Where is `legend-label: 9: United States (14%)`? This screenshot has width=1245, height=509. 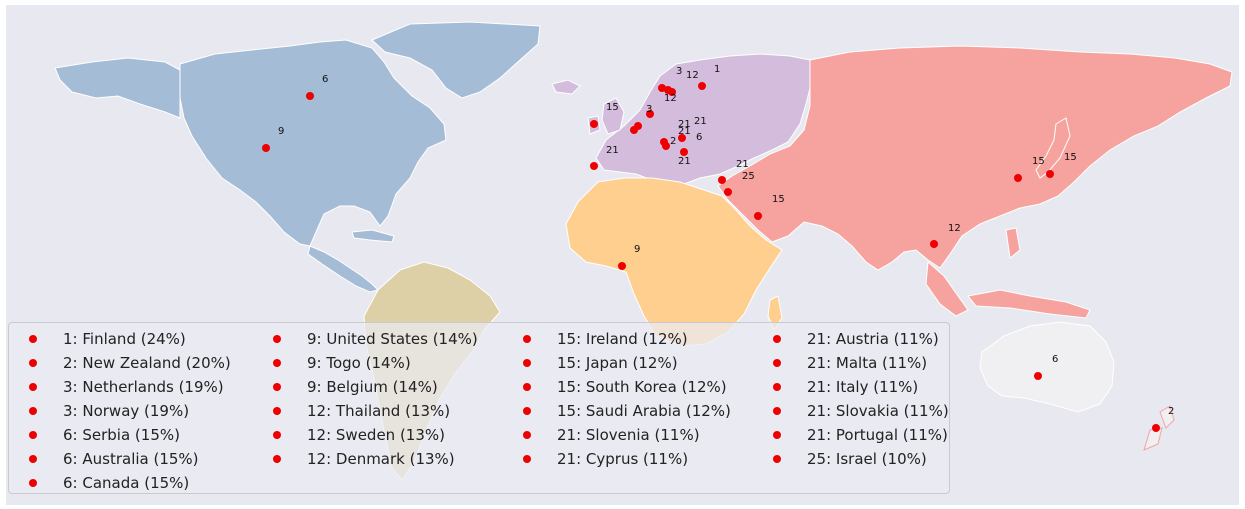
legend-label: 9: United States (14%) is located at coordinates (392, 339).